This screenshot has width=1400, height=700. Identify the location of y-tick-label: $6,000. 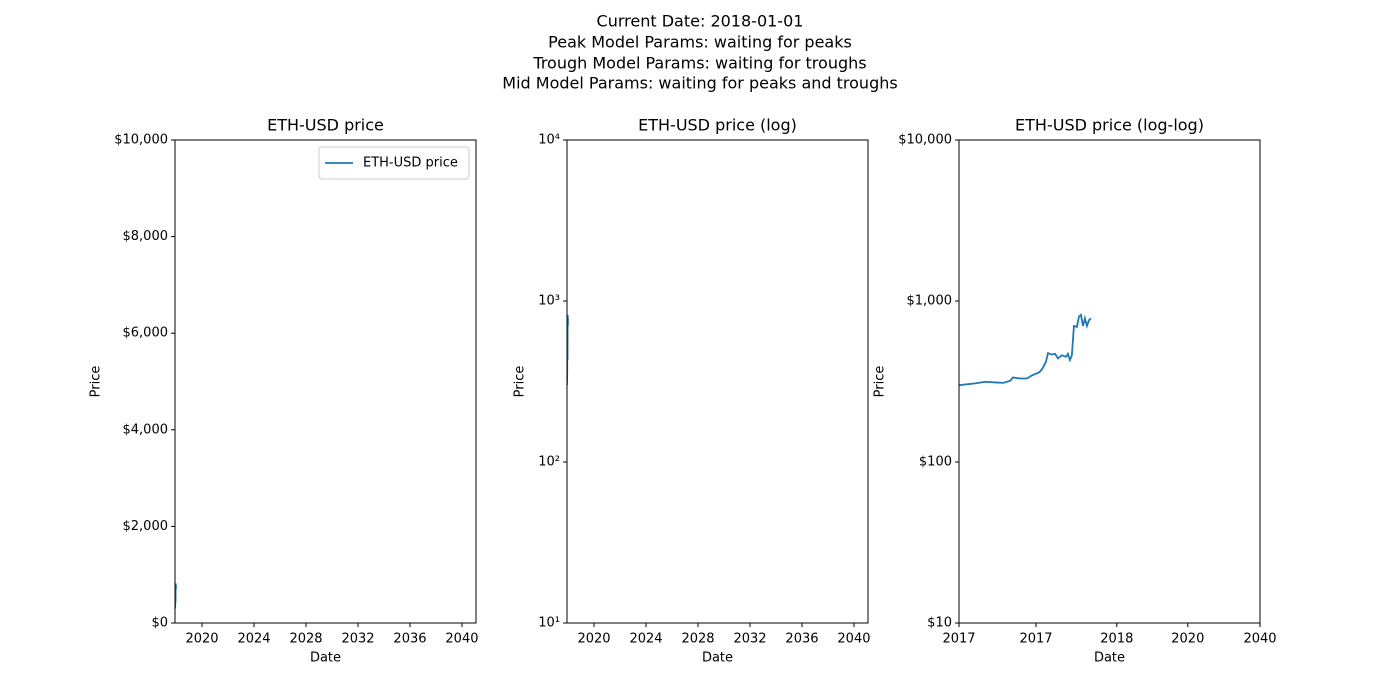
(146, 333).